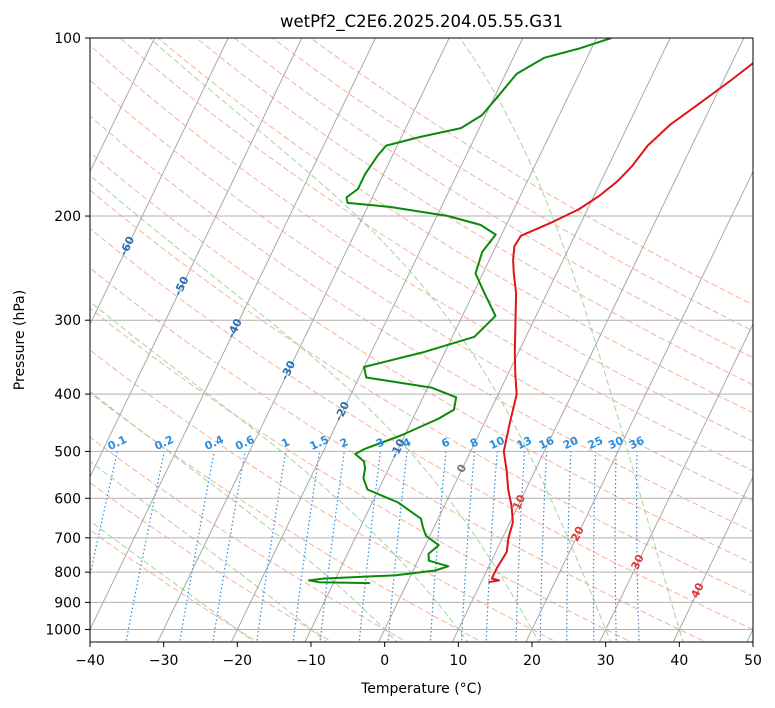  Describe the element at coordinates (606, 661) in the screenshot. I see `x-tick-label: 30` at that location.